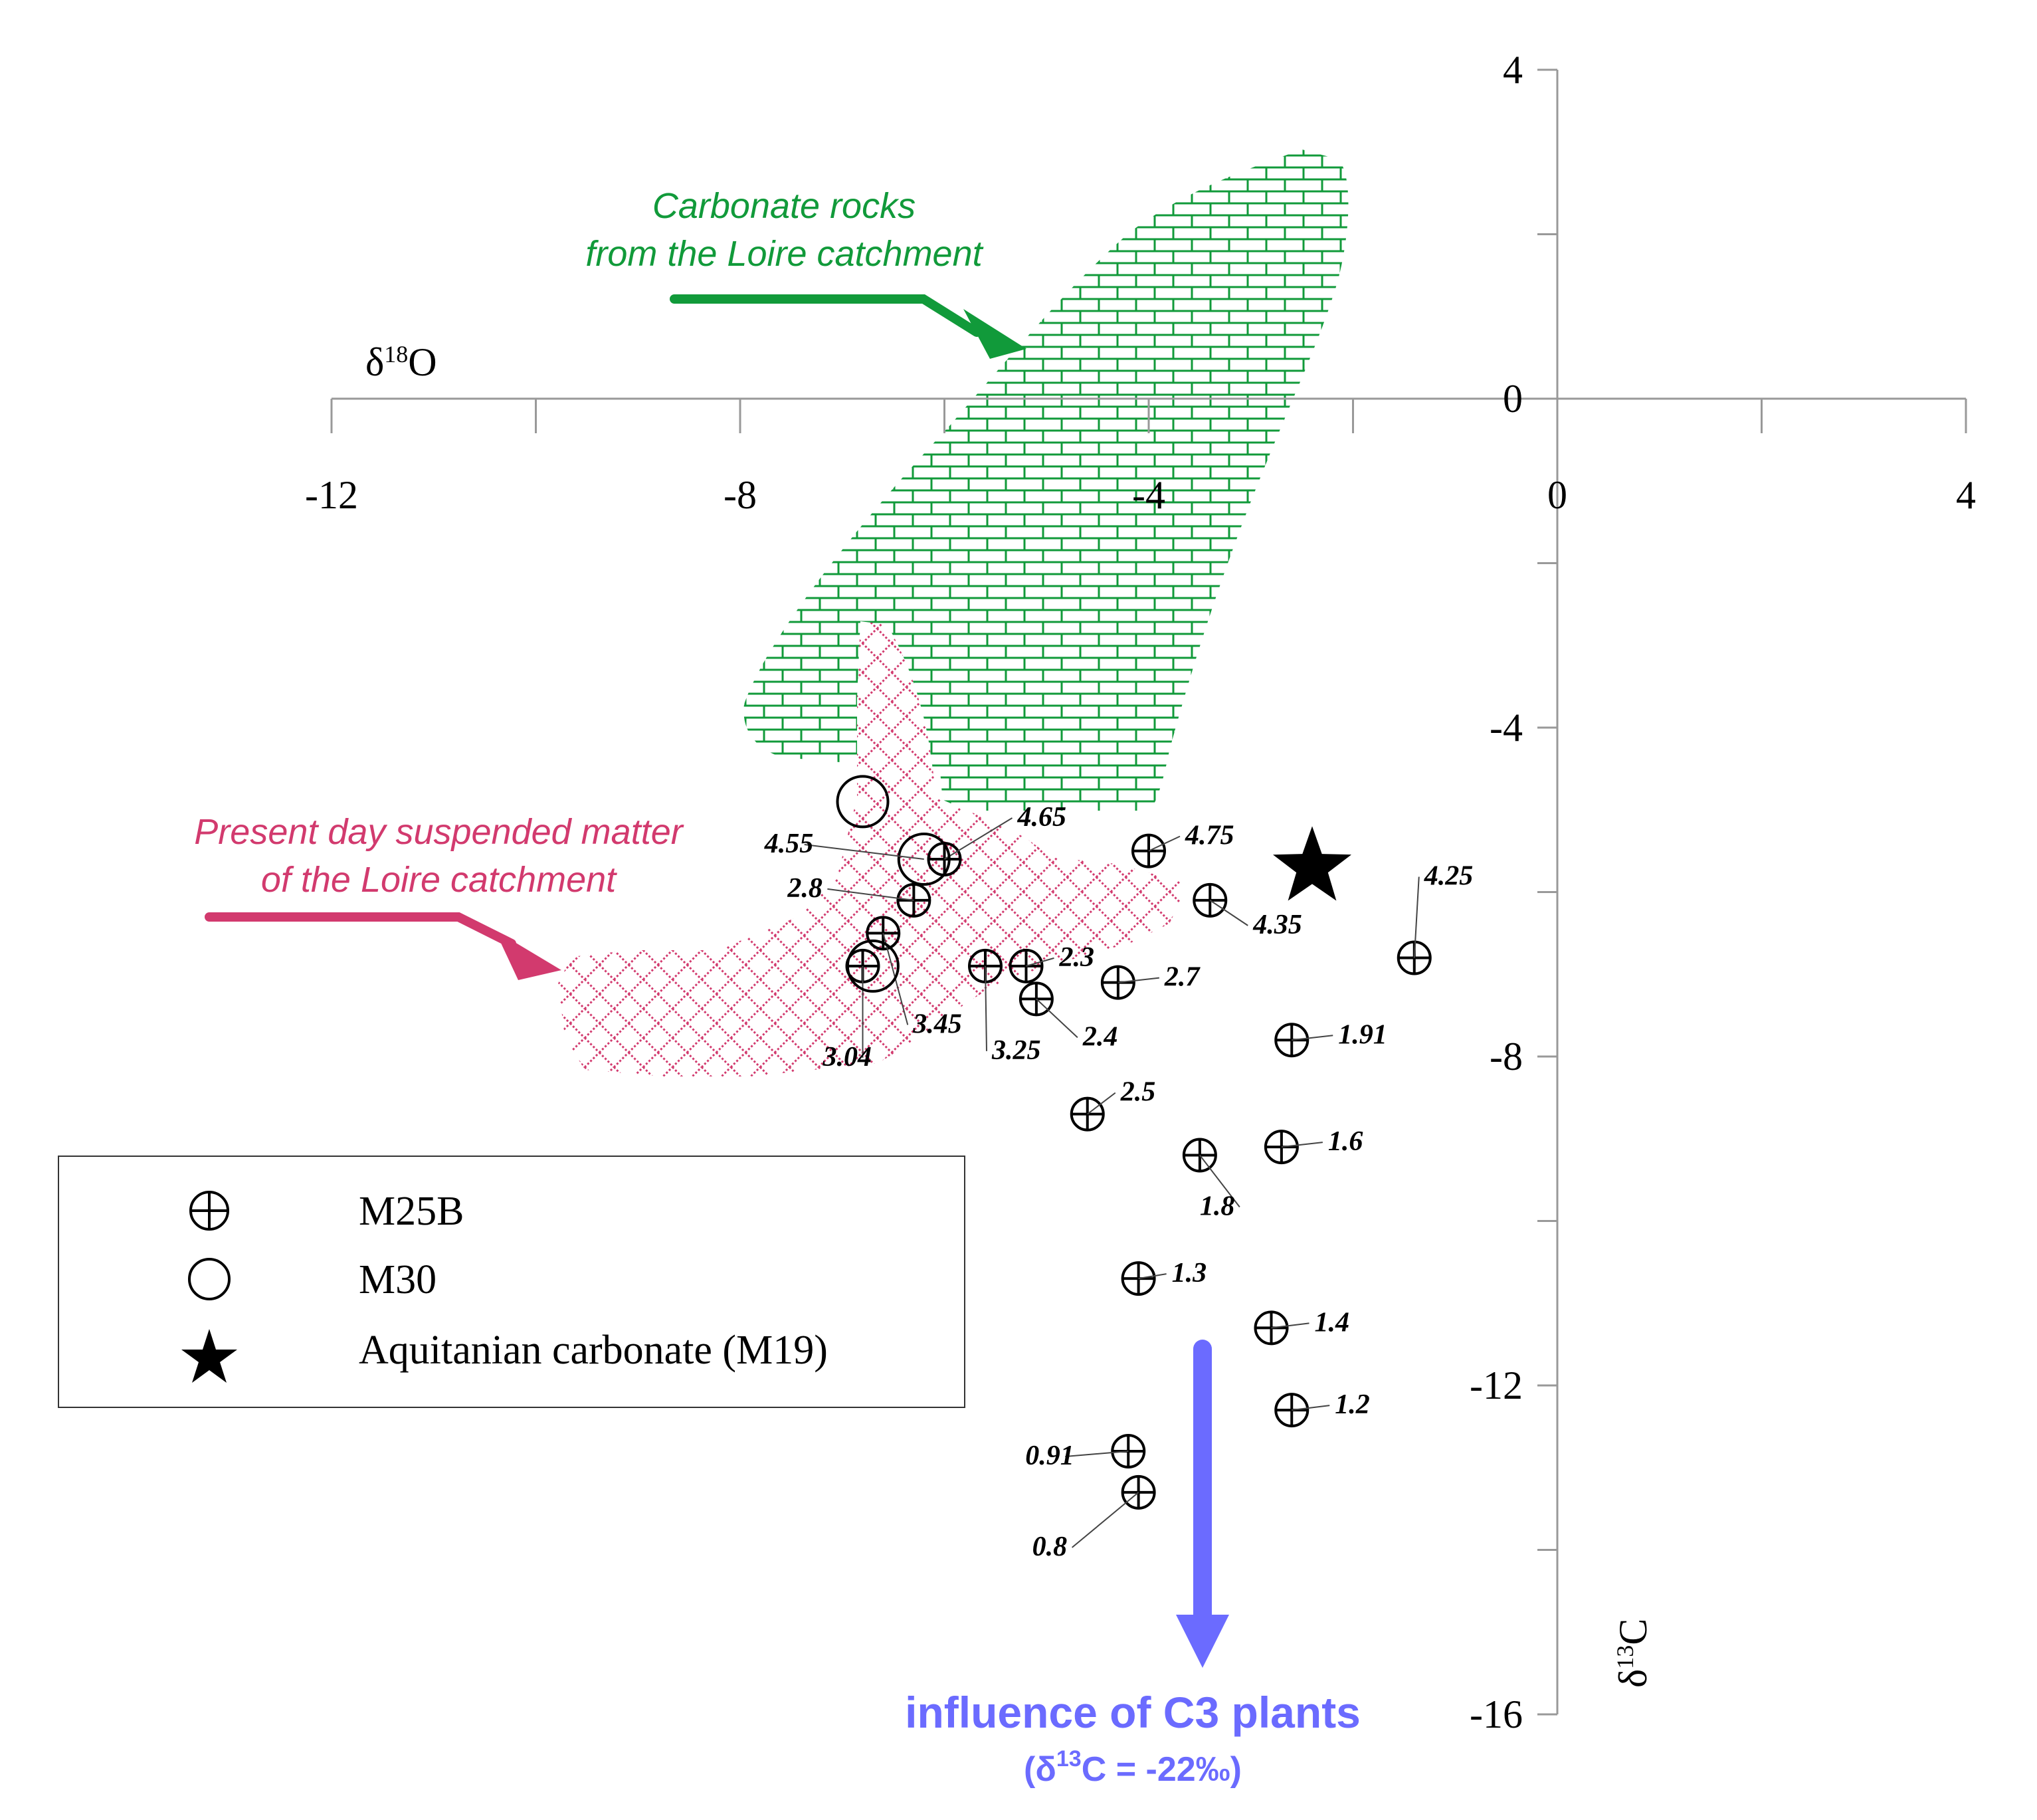 This screenshot has width=2037, height=1820. What do you see at coordinates (209, 1279) in the screenshot?
I see `legend-marker-m30` at bounding box center [209, 1279].